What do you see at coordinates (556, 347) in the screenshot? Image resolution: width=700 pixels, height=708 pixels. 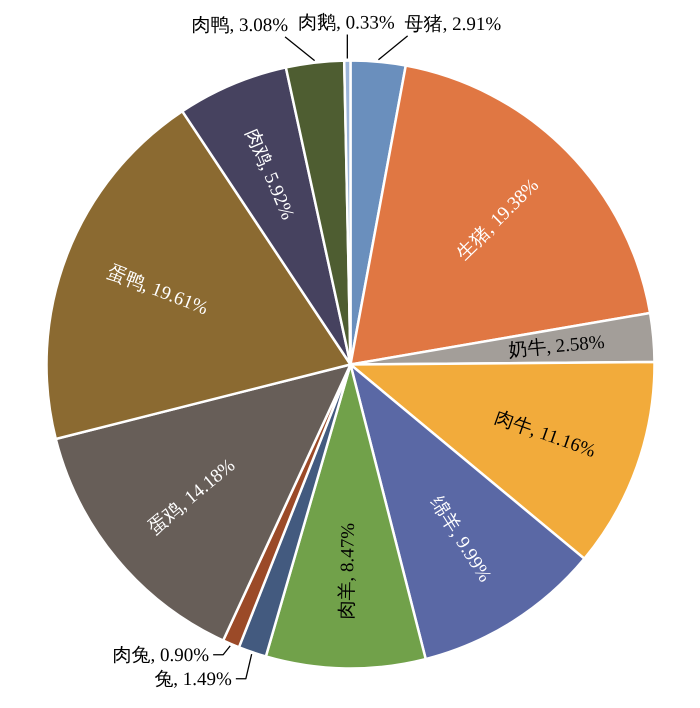 I see `slice-label: 奶牛, 2.58%` at bounding box center [556, 347].